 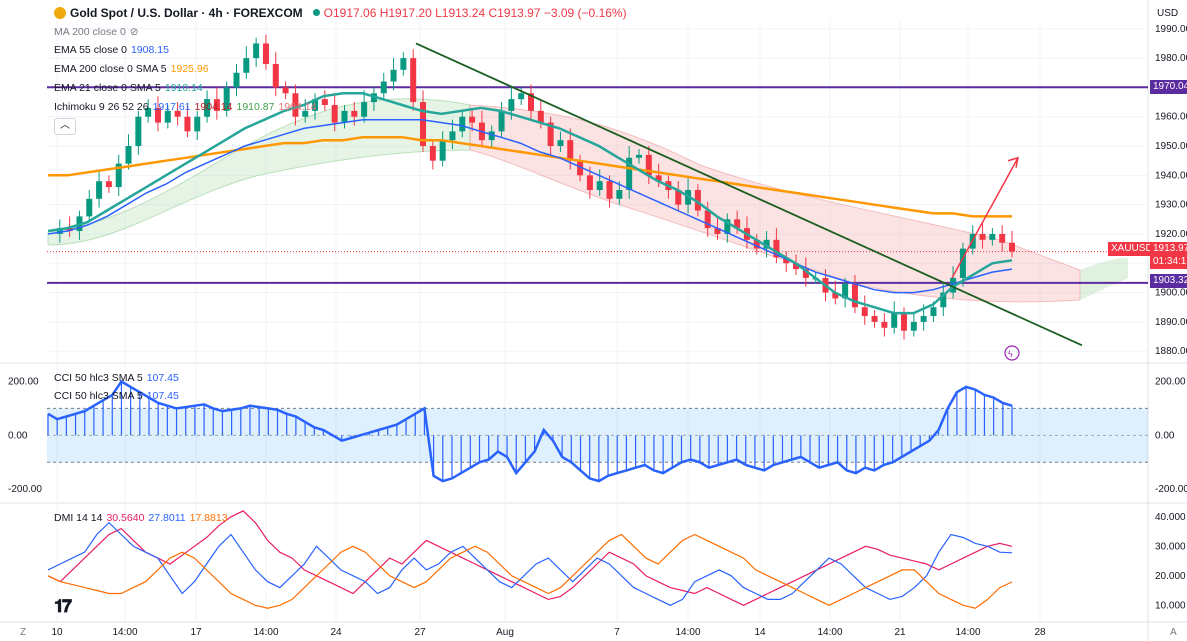 What do you see at coordinates (101, 107) in the screenshot?
I see `legend-ichimoku-label: Ichimoku 9 26 52 26` at bounding box center [101, 107].